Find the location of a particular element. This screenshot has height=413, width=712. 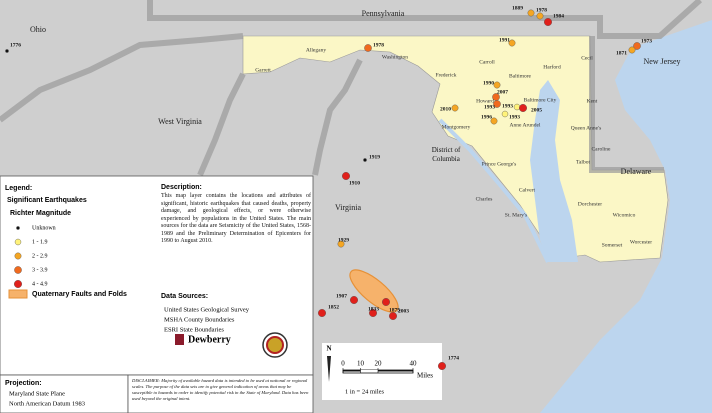

state-label: Delaware is located at coordinates (636, 171).